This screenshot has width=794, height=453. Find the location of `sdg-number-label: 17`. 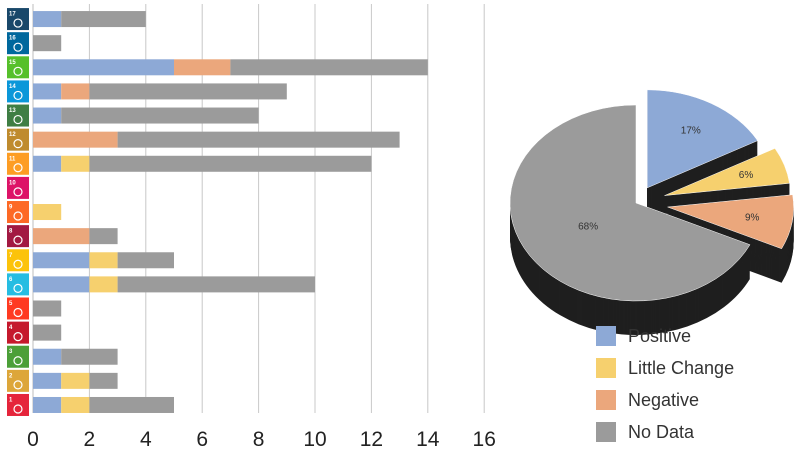

sdg-number-label: 17 is located at coordinates (12, 15).